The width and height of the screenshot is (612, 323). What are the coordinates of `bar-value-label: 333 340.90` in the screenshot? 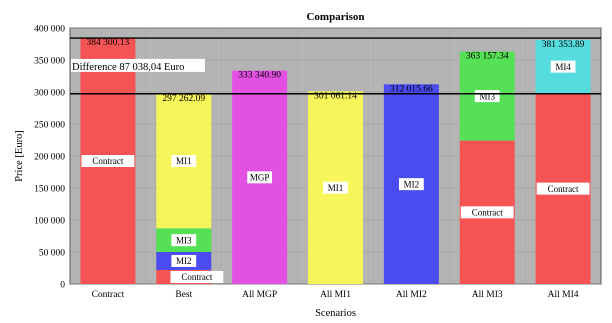 It's located at (259, 76).